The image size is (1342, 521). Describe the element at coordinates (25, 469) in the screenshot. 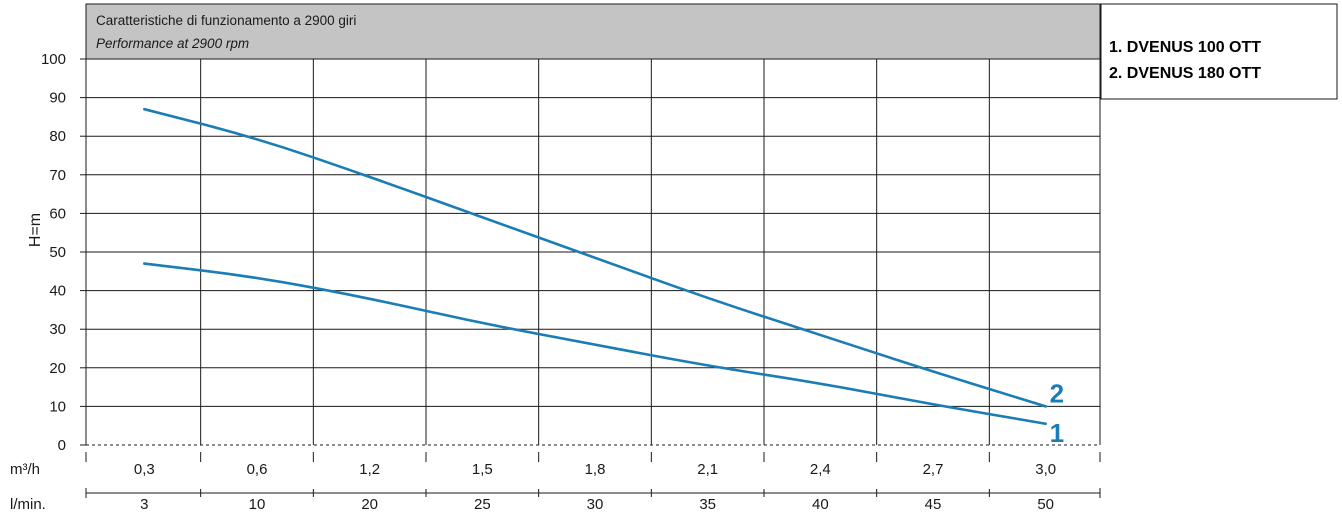

I see `x-axis-label: m³/h` at that location.